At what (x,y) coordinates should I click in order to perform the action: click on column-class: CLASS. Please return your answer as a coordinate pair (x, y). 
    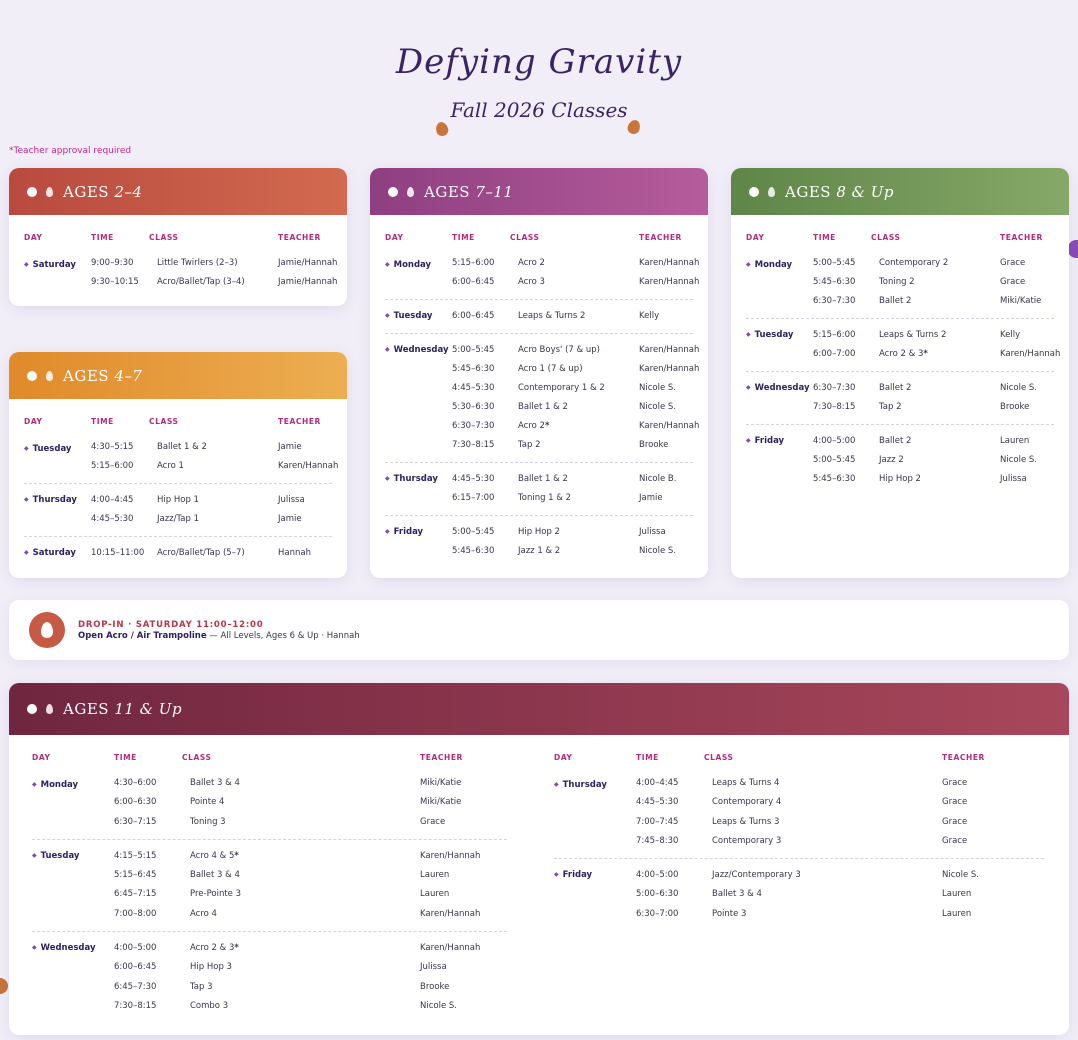
    Looking at the image, I should click on (886, 237).